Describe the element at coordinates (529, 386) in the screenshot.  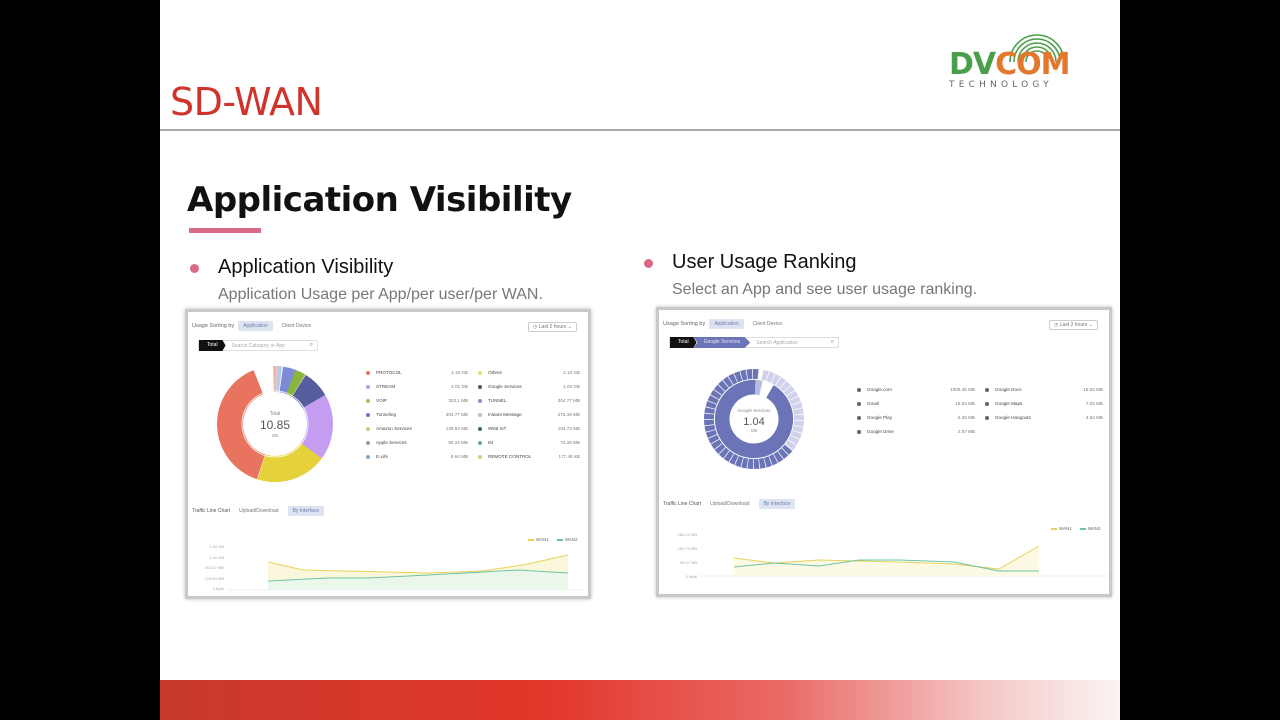
I see `legend-item: Google Services 1.04 GB` at that location.